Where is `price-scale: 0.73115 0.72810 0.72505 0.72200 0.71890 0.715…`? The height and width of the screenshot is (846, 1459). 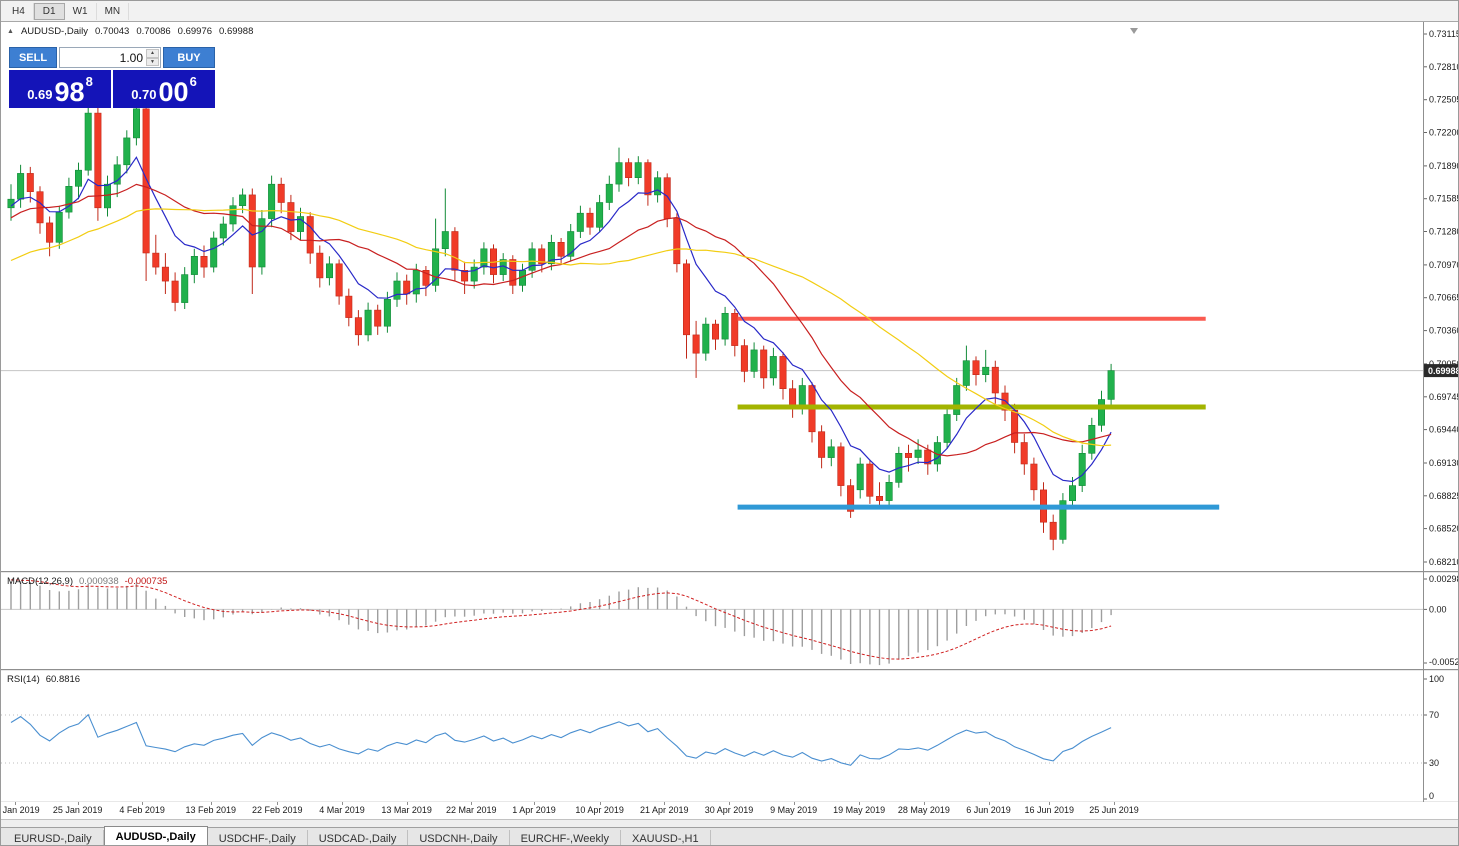
price-scale: 0.73115 0.72810 0.72505 0.72200 0.71890 0.715… is located at coordinates (1441, 298).